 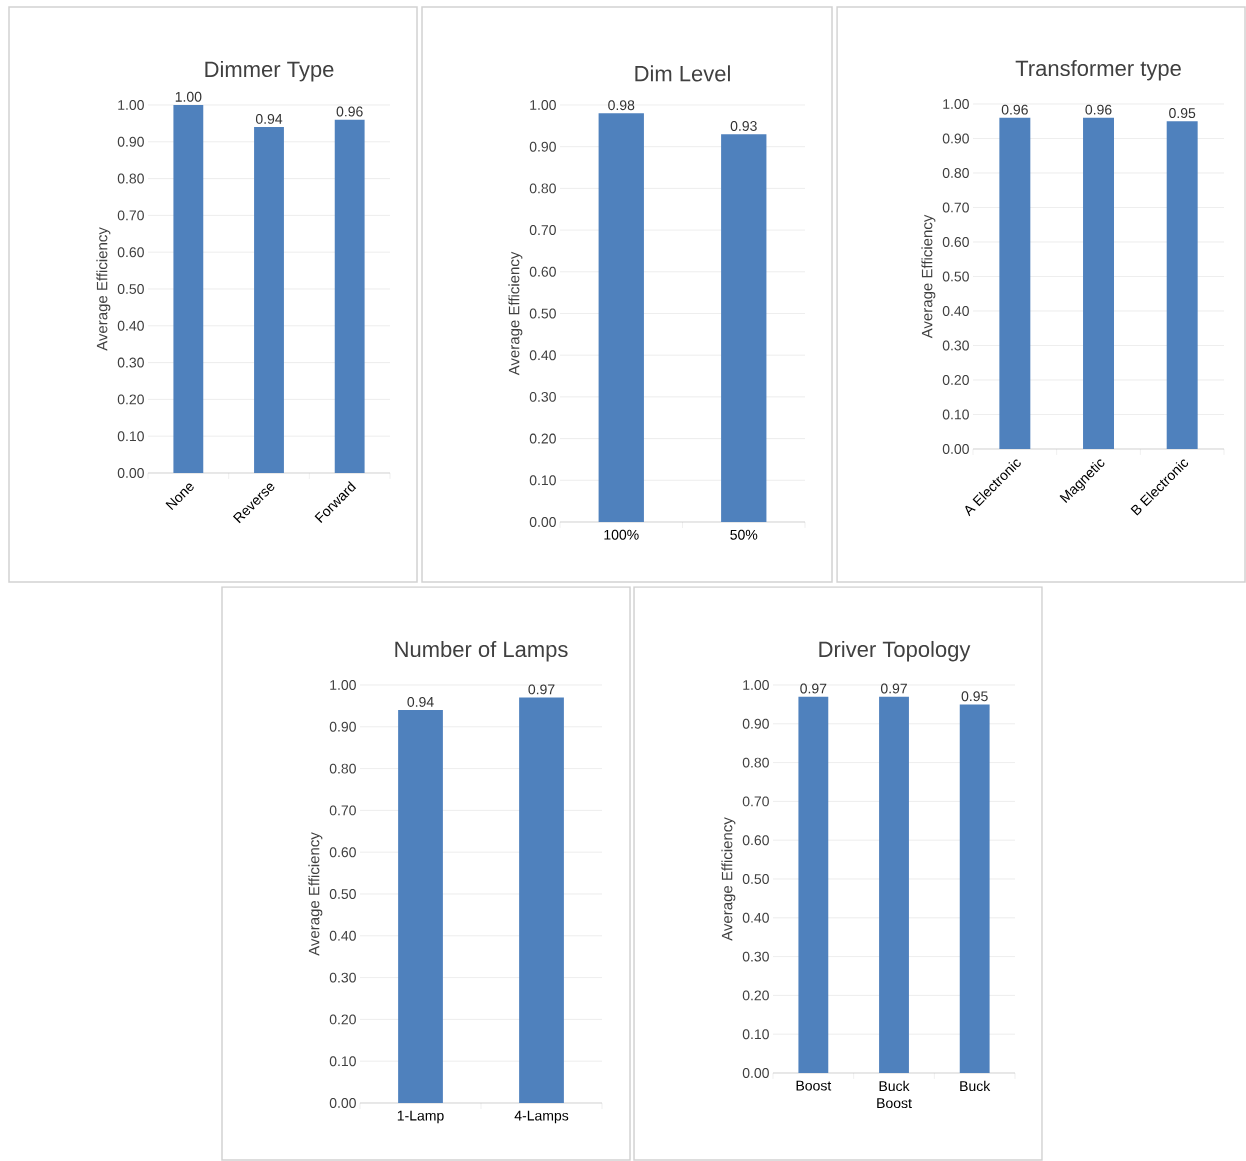 I want to click on data-label: 0.93, so click(x=743, y=126).